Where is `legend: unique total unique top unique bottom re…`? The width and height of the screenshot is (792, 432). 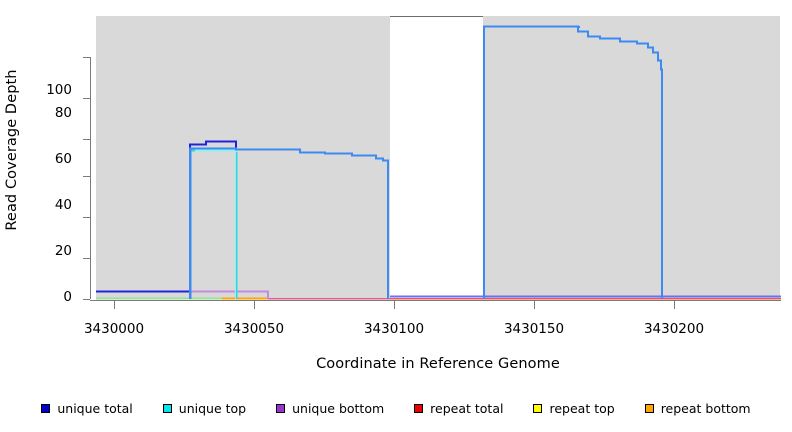 legend: unique total unique top unique bottom re… is located at coordinates (396, 408).